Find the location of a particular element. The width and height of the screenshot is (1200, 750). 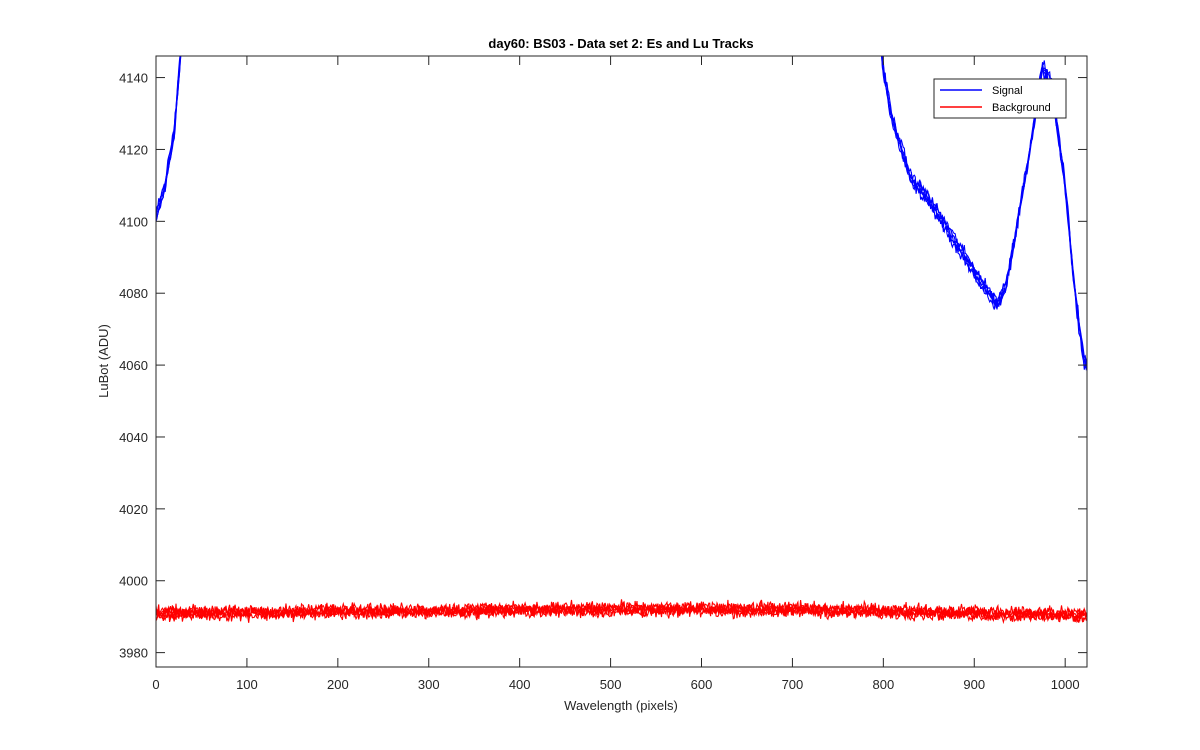

y-tick-label: 4020 is located at coordinates (133, 509).